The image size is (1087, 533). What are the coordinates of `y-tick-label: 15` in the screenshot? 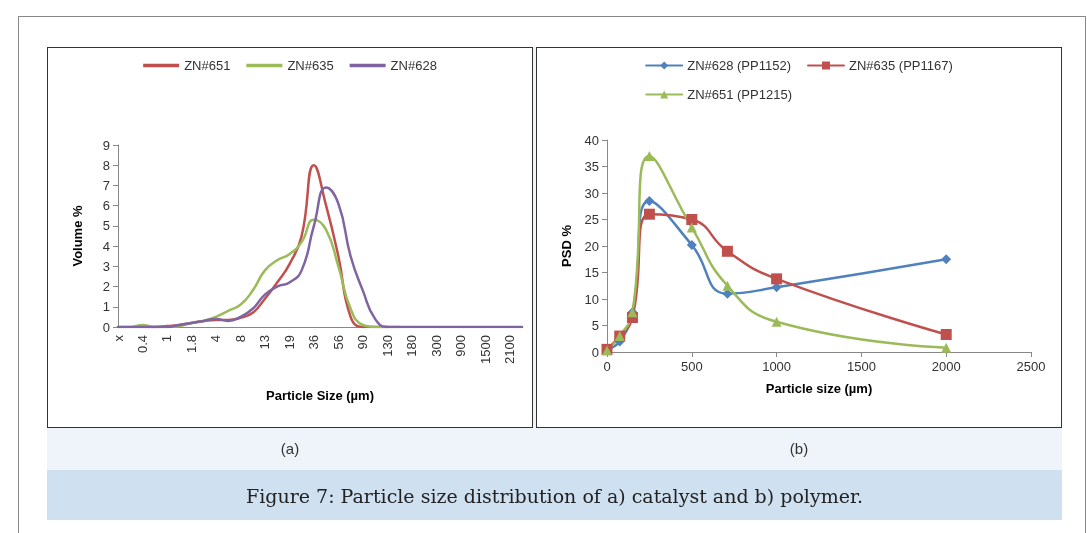 It's located at (591, 272).